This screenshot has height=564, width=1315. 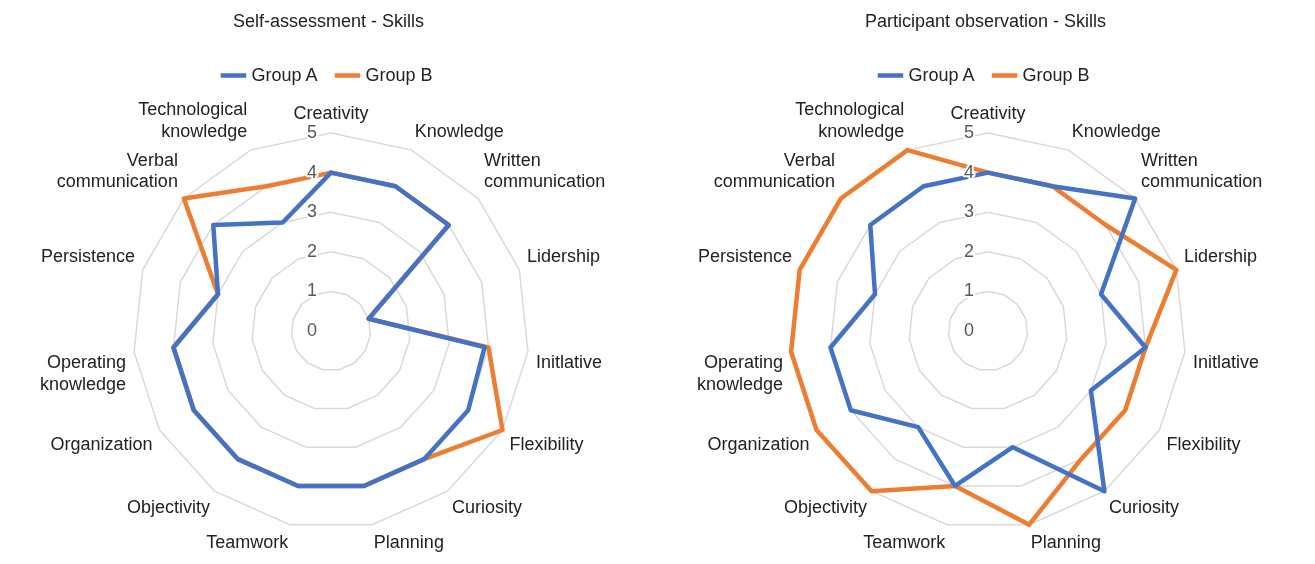 I want to click on chart-title: Participant observation - Skills, so click(x=985, y=20).